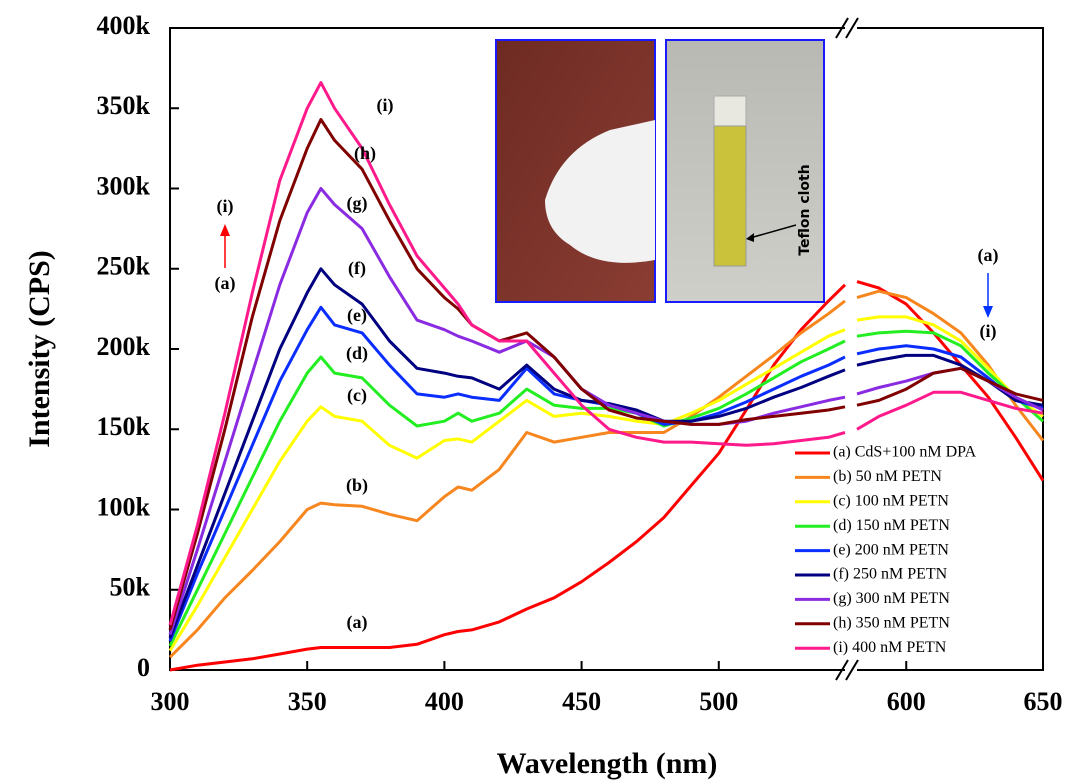 The image size is (1068, 782). What do you see at coordinates (39, 349) in the screenshot?
I see `y-axis-title: Intensity (CPS)` at bounding box center [39, 349].